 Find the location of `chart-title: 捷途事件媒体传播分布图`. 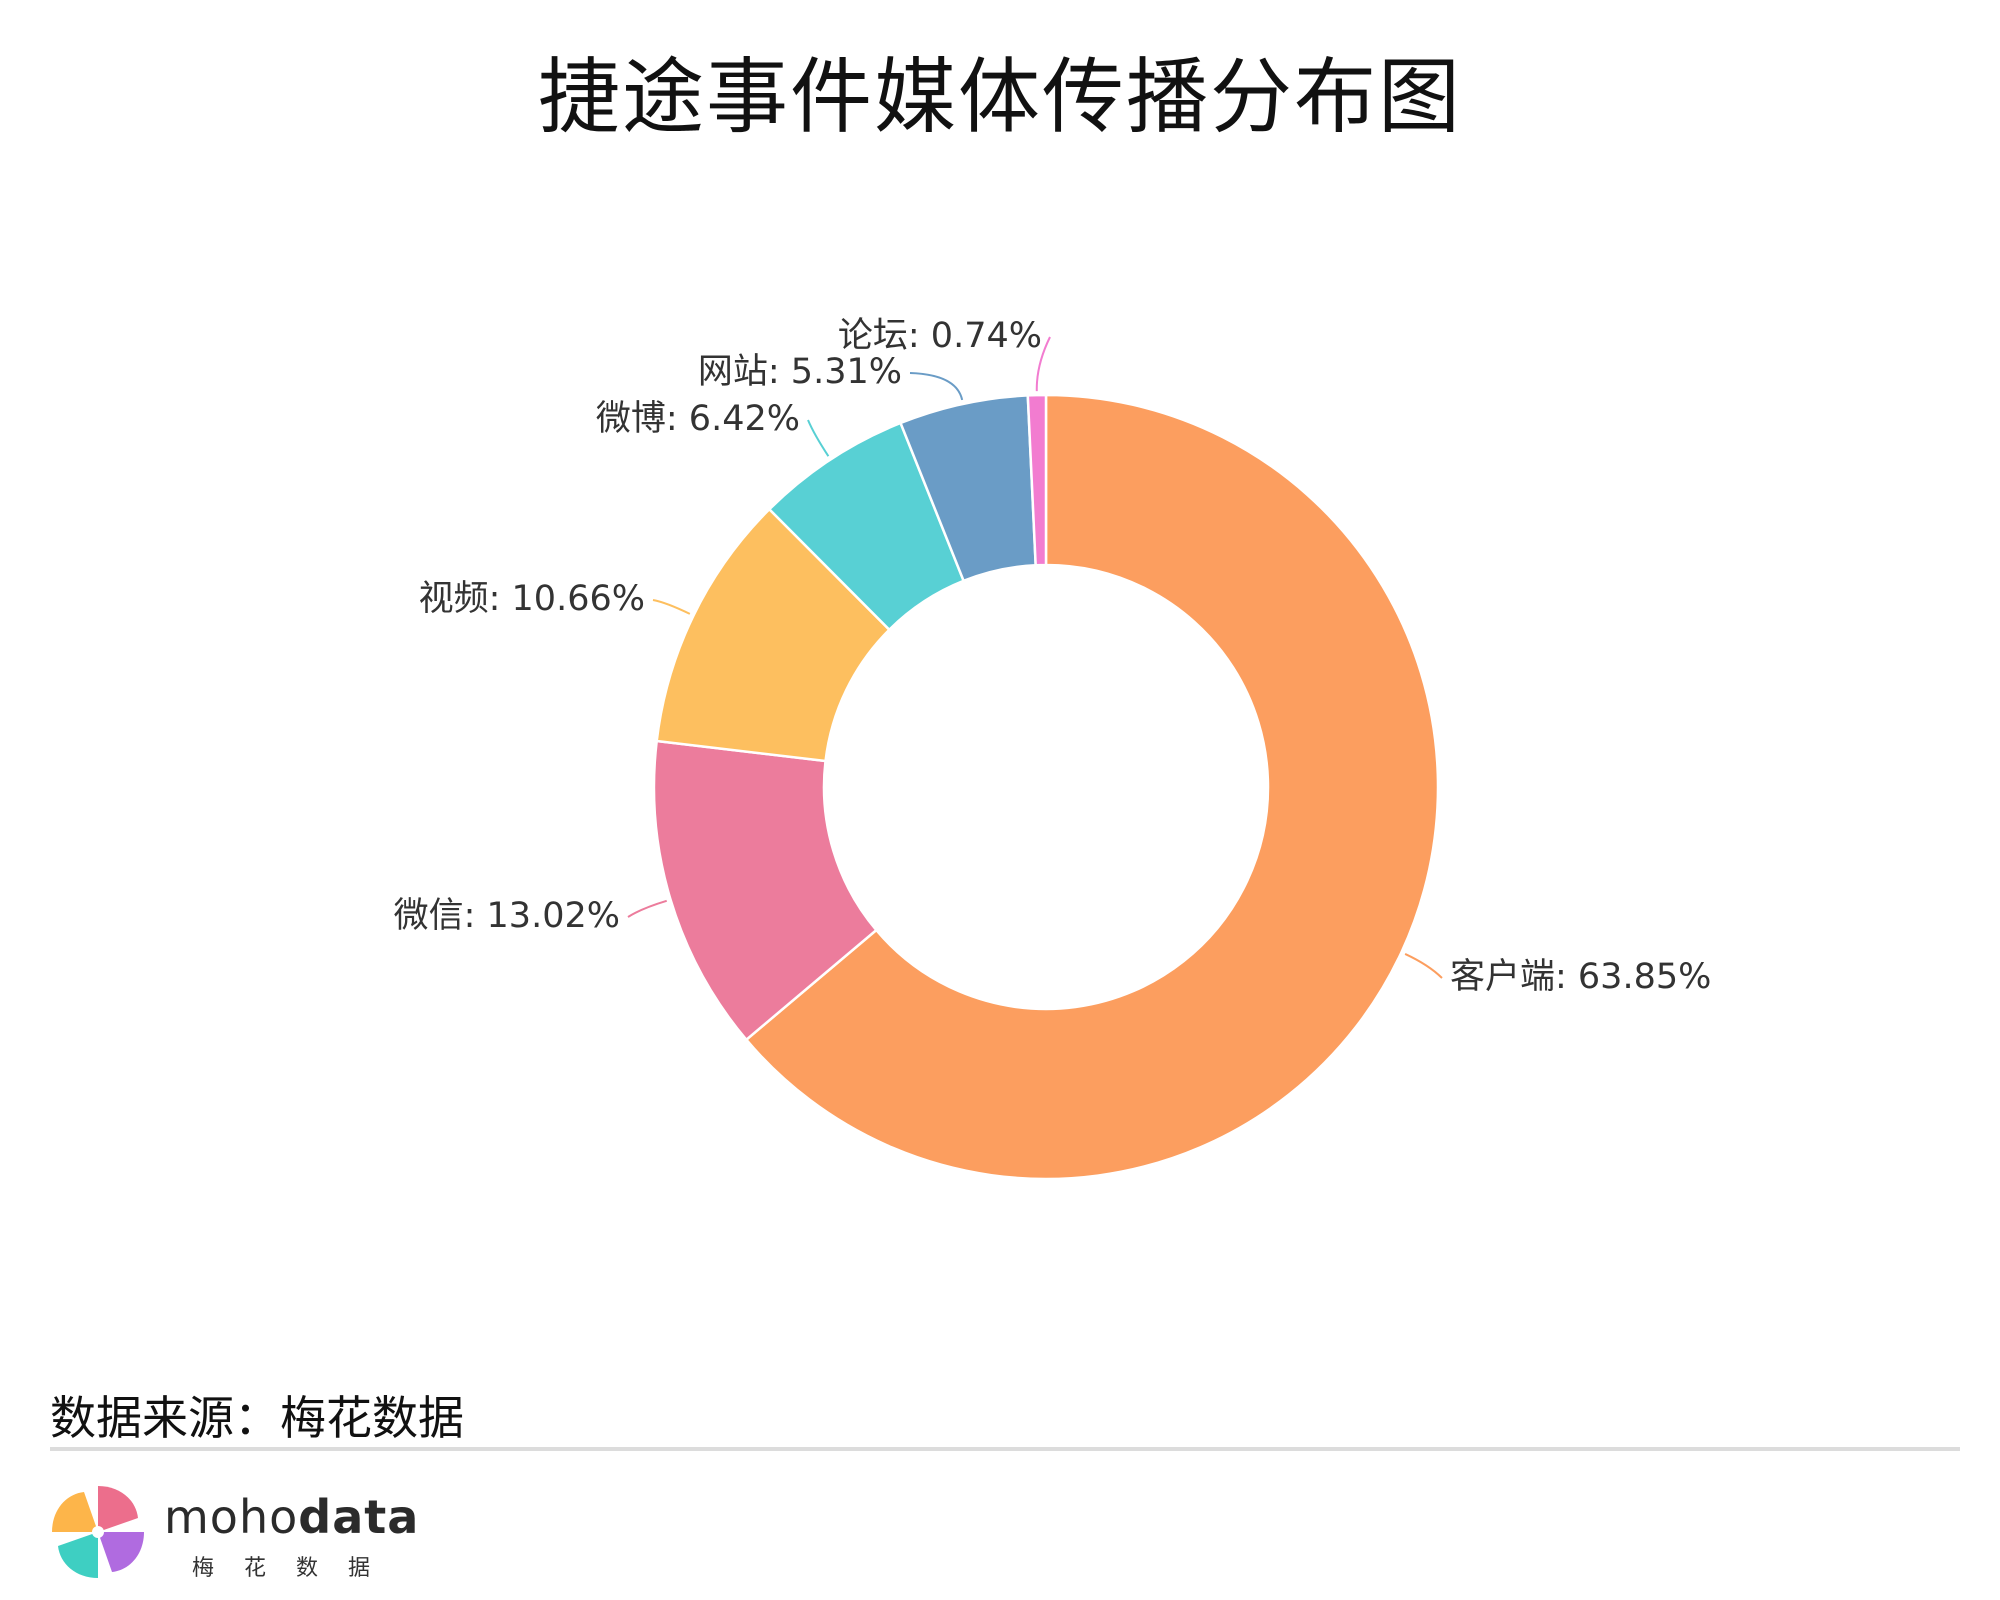

chart-title: 捷途事件媒体传播分布图 is located at coordinates (999, 97).